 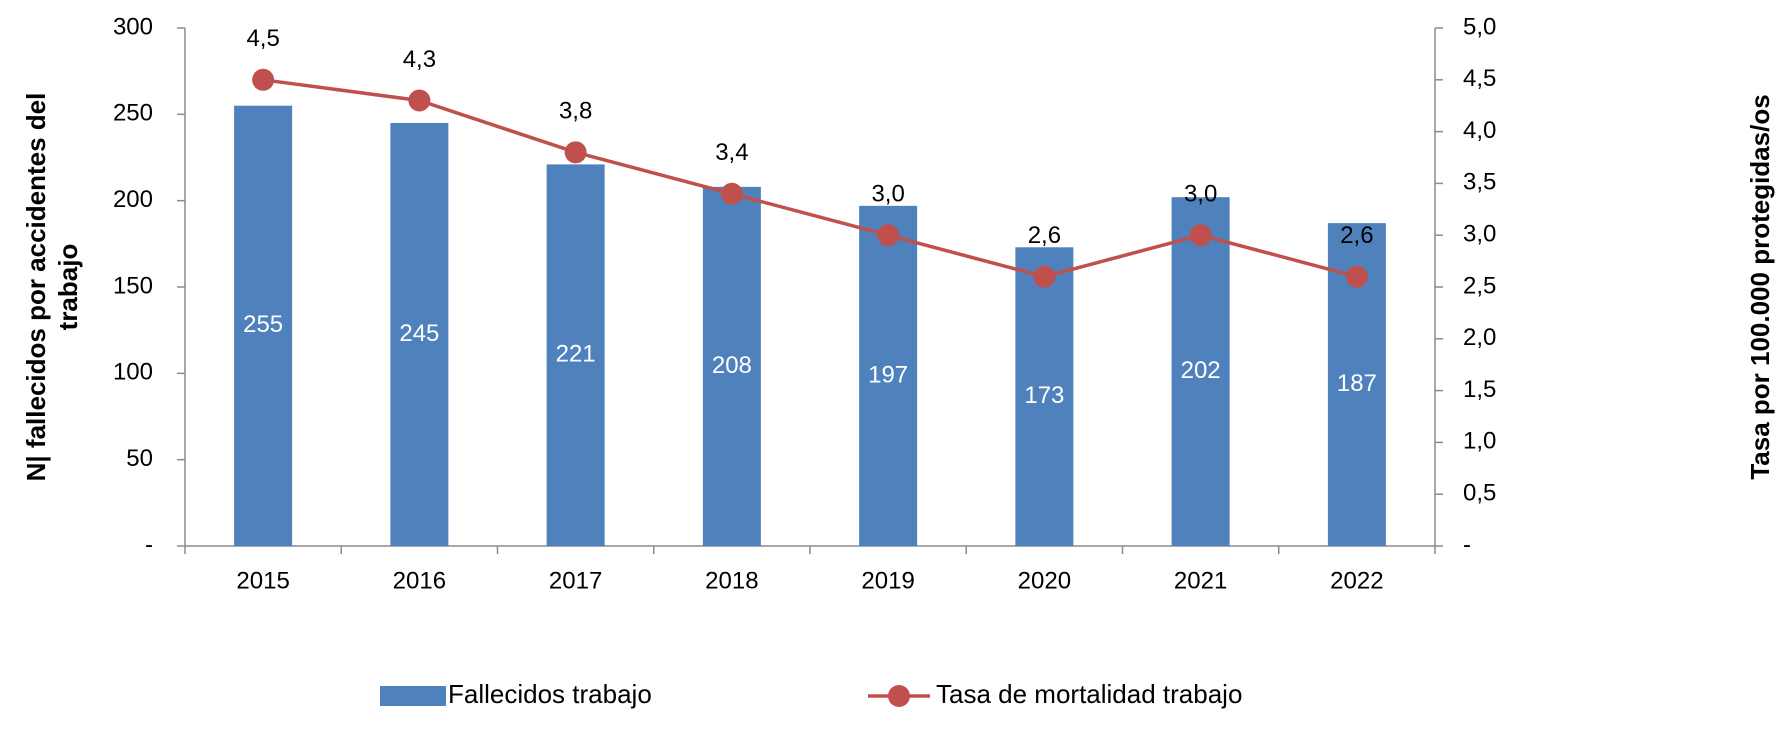 I want to click on bar-value-label: 173, so click(x=1044, y=395).